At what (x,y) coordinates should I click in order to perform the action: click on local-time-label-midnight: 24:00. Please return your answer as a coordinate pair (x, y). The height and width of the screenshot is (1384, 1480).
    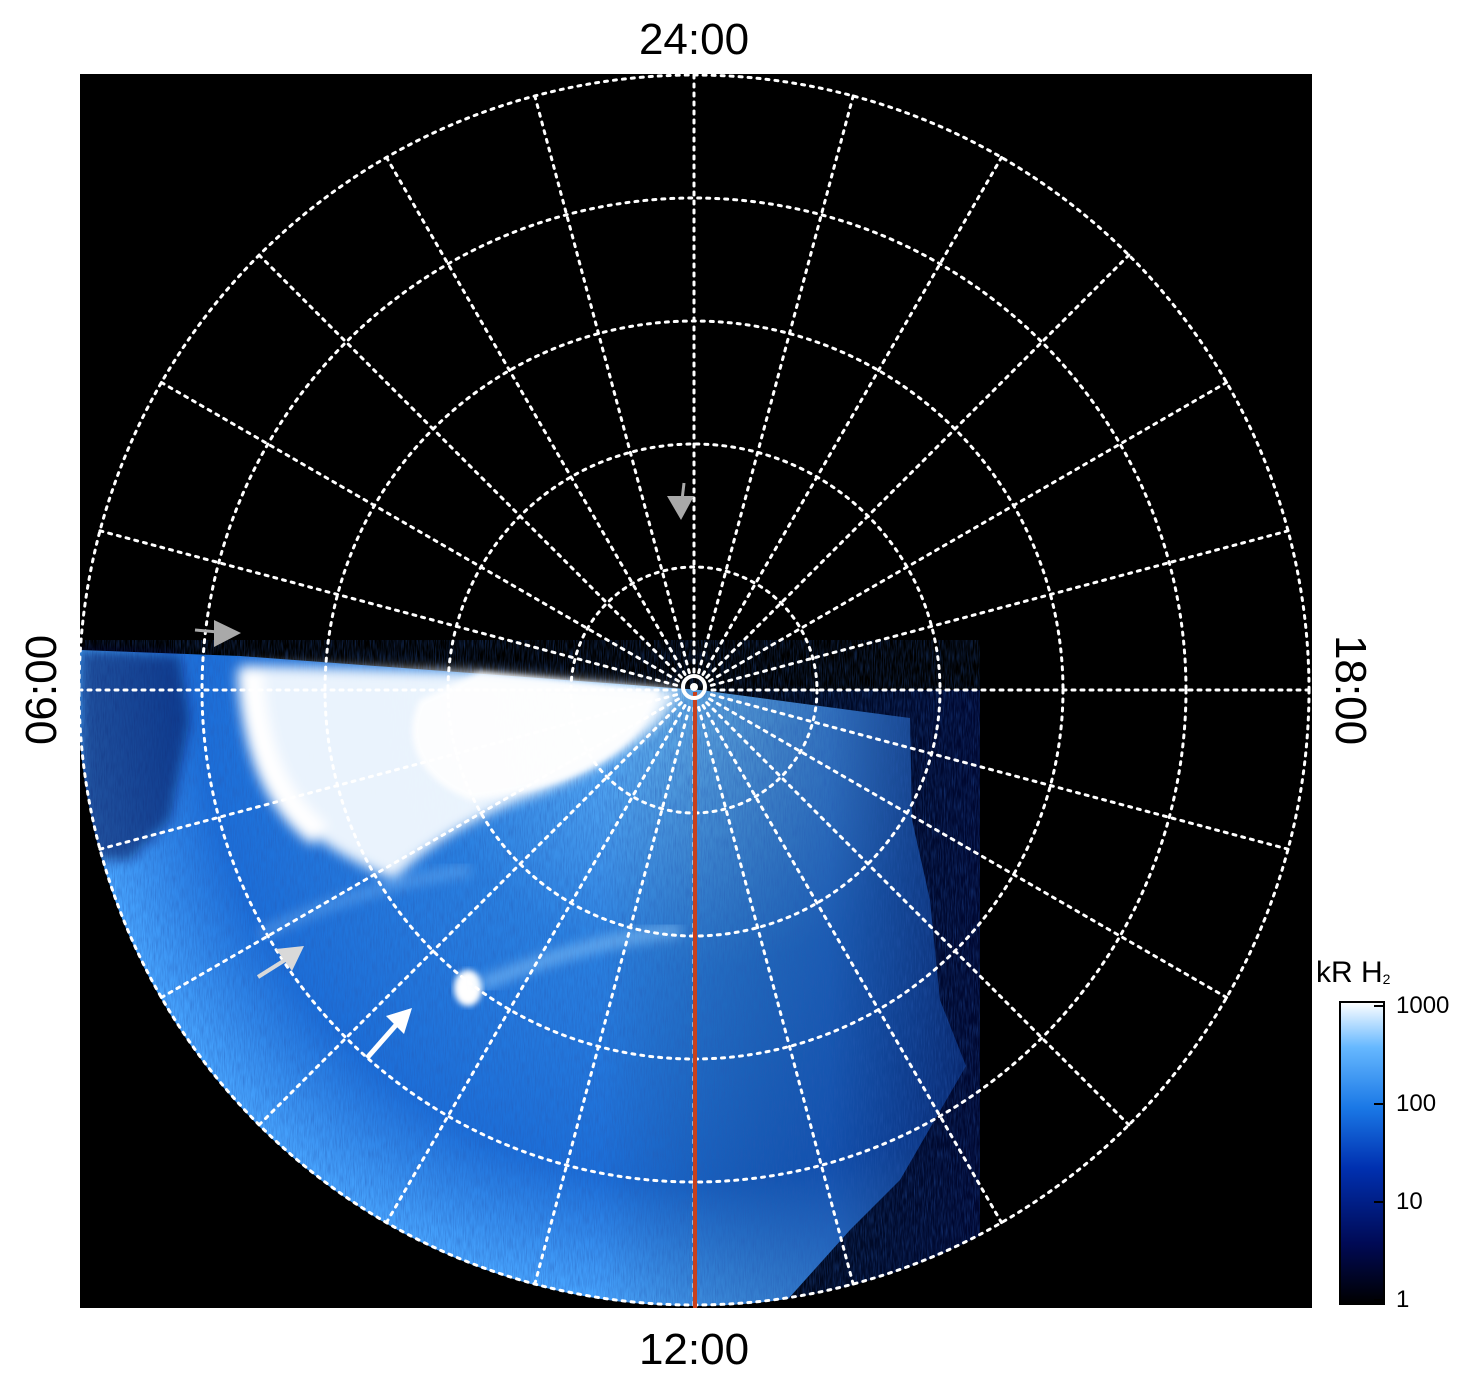
    Looking at the image, I should click on (694, 39).